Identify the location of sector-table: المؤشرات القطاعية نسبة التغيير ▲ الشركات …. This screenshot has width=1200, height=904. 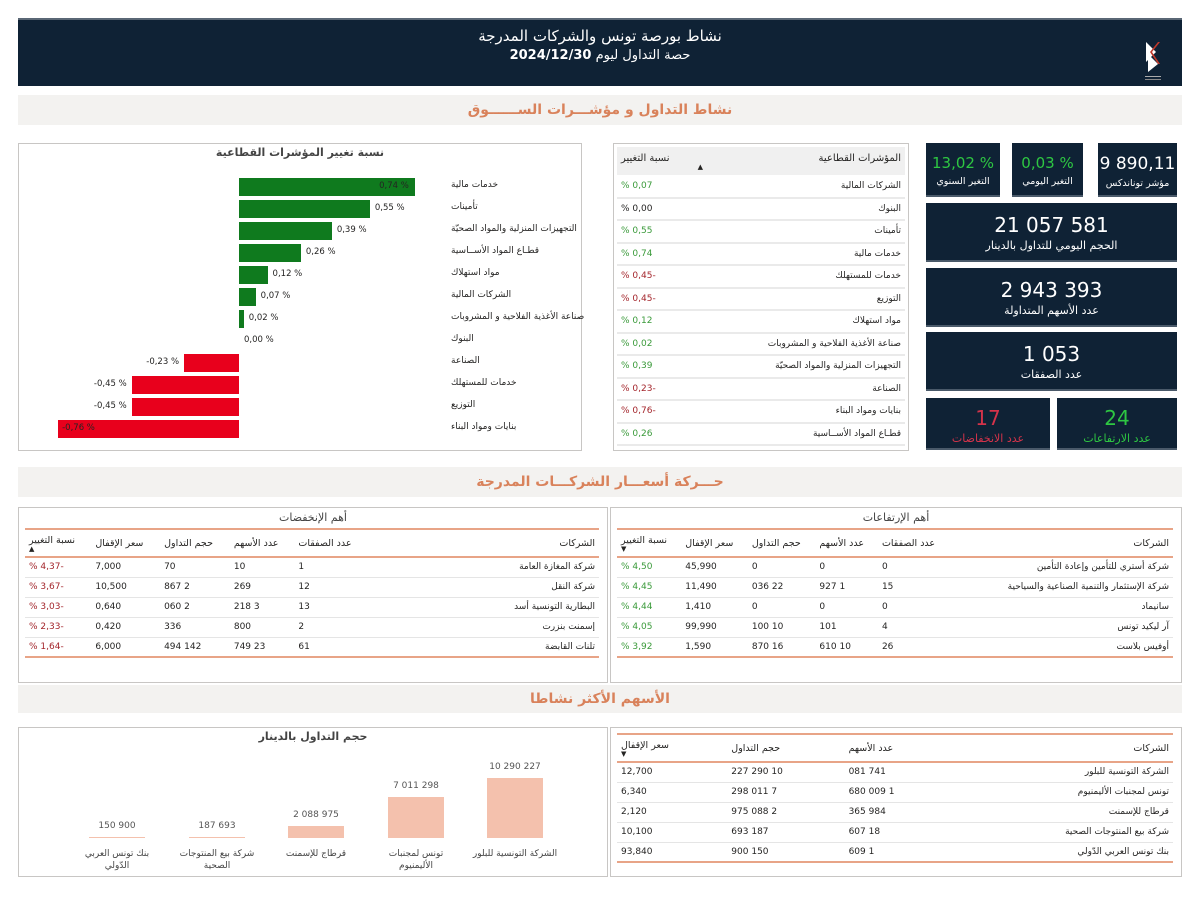
(761, 296).